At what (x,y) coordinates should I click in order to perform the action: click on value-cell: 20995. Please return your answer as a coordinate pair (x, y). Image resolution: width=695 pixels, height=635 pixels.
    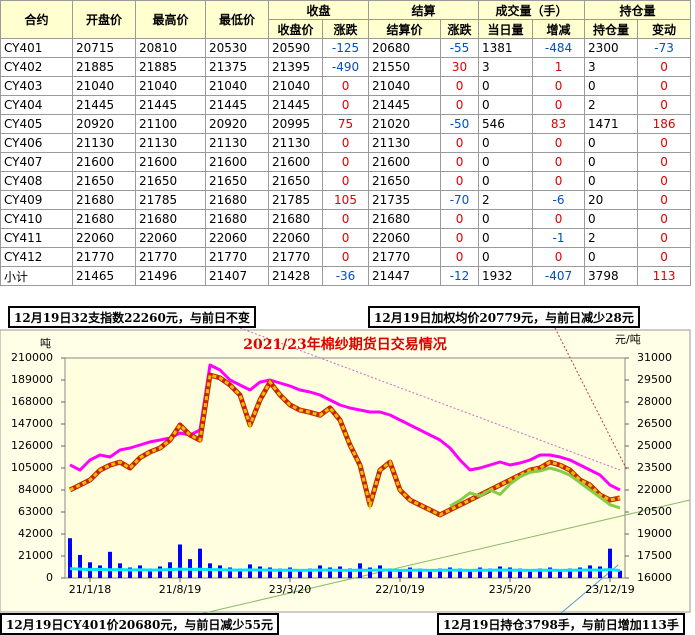
    Looking at the image, I should click on (295, 124).